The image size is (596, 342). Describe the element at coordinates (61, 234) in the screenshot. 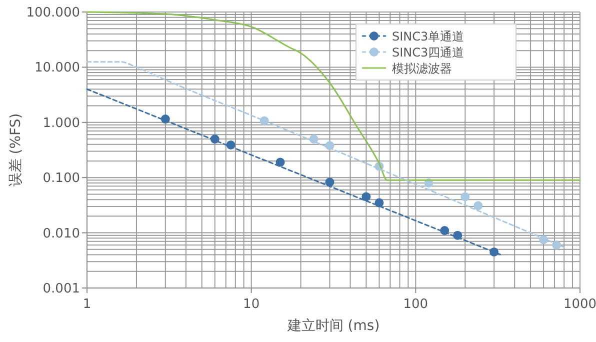

I see `y-tick-label: 0.010` at that location.